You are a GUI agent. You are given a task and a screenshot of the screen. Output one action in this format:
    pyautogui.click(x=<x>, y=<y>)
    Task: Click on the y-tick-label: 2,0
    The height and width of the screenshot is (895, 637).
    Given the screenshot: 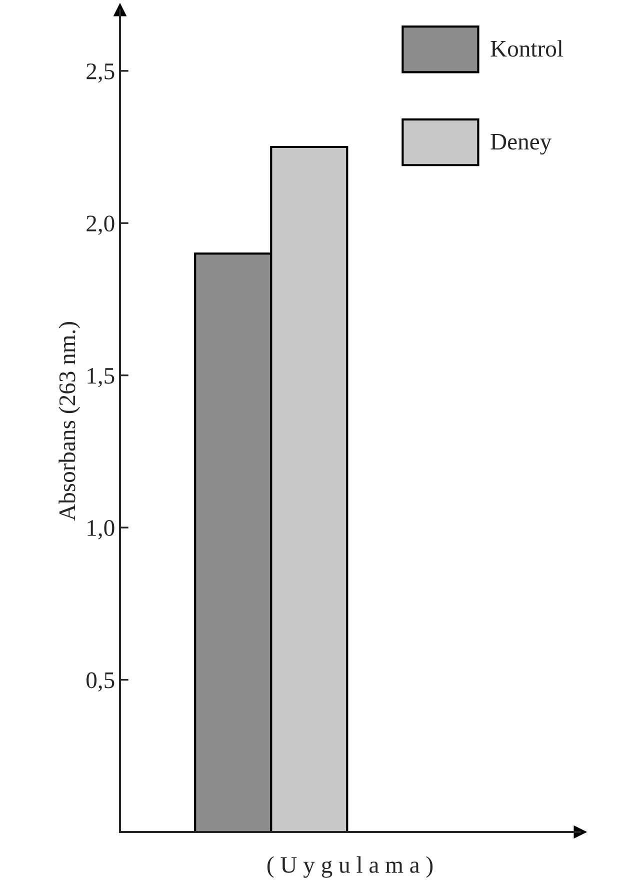 What is the action you would take?
    pyautogui.click(x=100, y=225)
    